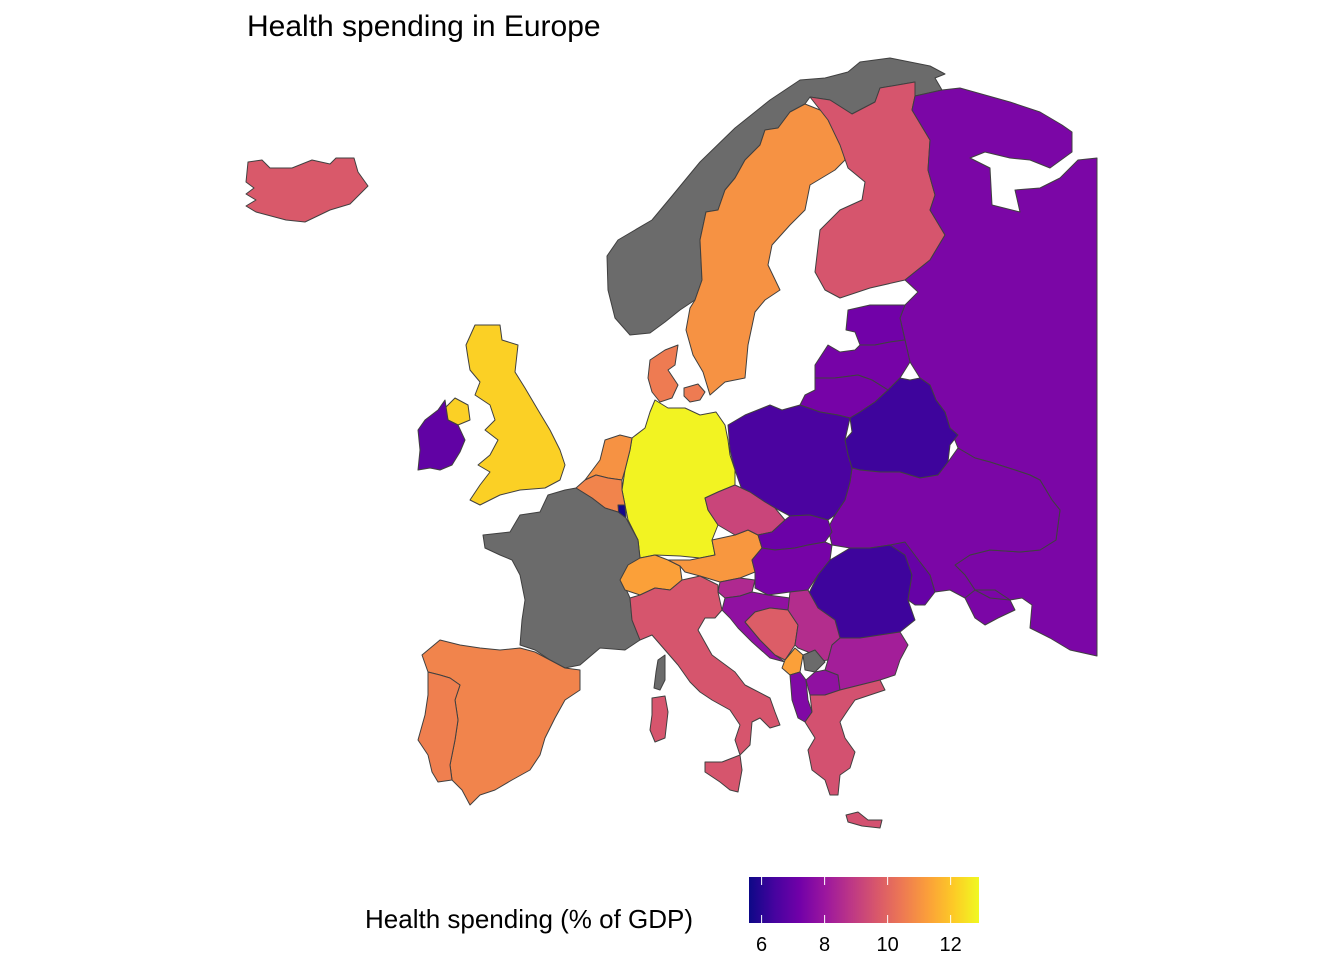 The image size is (1344, 960). Describe the element at coordinates (950, 945) in the screenshot. I see `legend-tick-label: 12` at that location.